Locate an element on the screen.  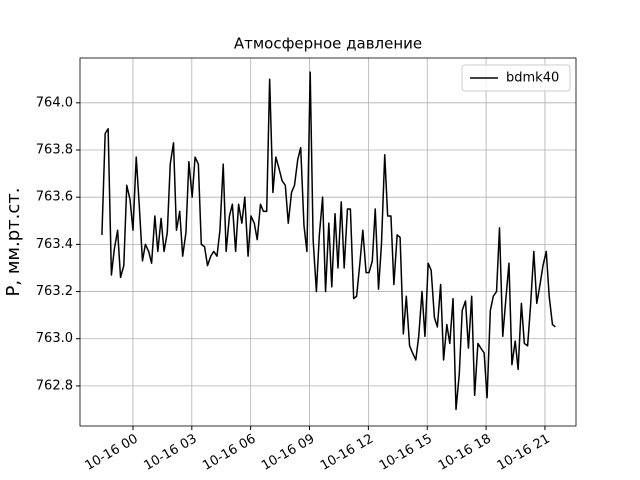
y-tick-label: 762.8 is located at coordinates (54, 385).